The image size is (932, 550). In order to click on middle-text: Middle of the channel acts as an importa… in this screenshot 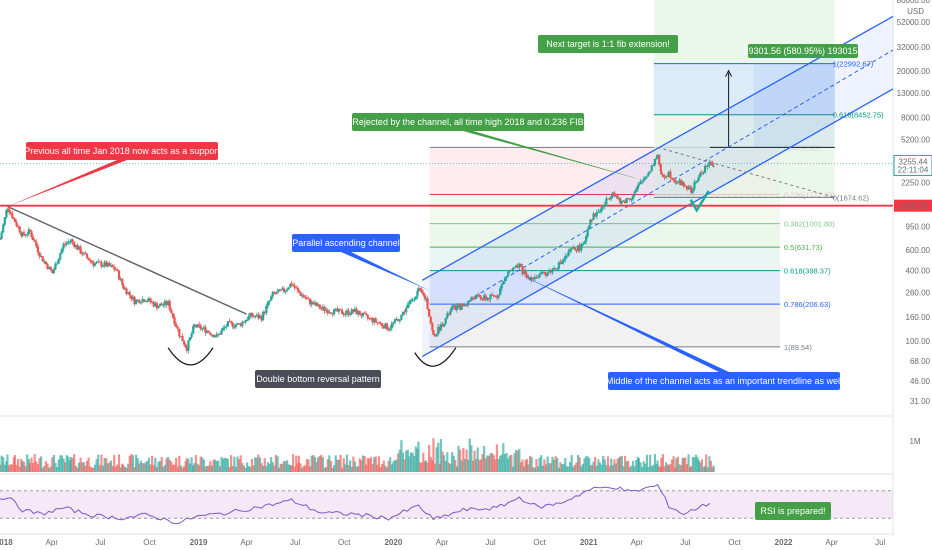, I will do `click(724, 381)`.